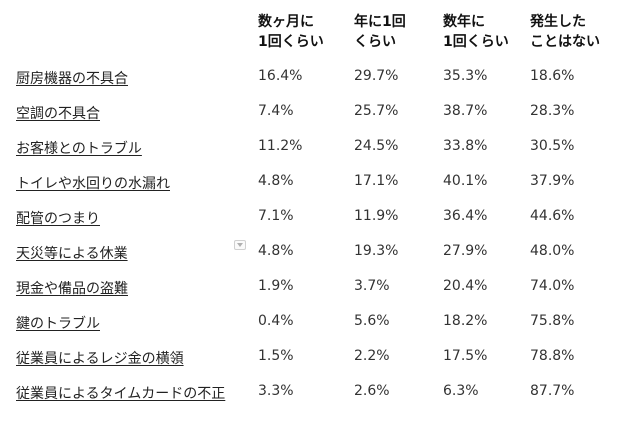 This screenshot has width=621, height=431. What do you see at coordinates (465, 251) in the screenshot?
I see `value-cell-r5-c2: 27.9%` at bounding box center [465, 251].